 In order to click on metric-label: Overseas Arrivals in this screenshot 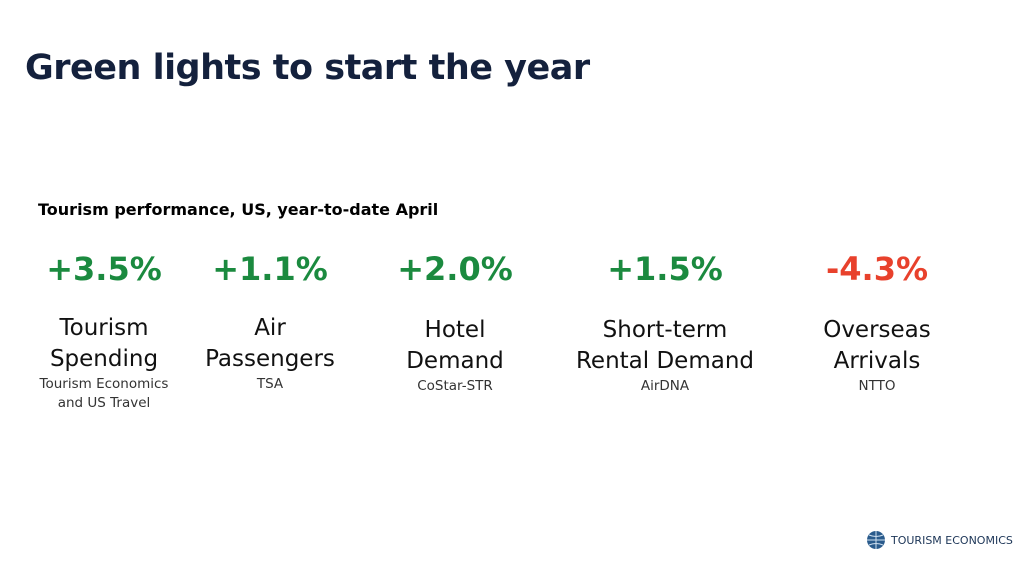, I will do `click(877, 346)`.